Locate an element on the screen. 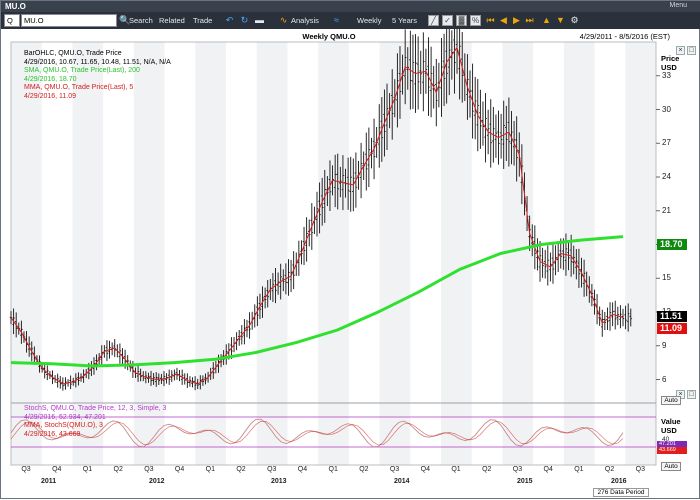 Image resolution: width=700 pixels, height=500 pixels. range-dropdown: 5 Years is located at coordinates (405, 20).